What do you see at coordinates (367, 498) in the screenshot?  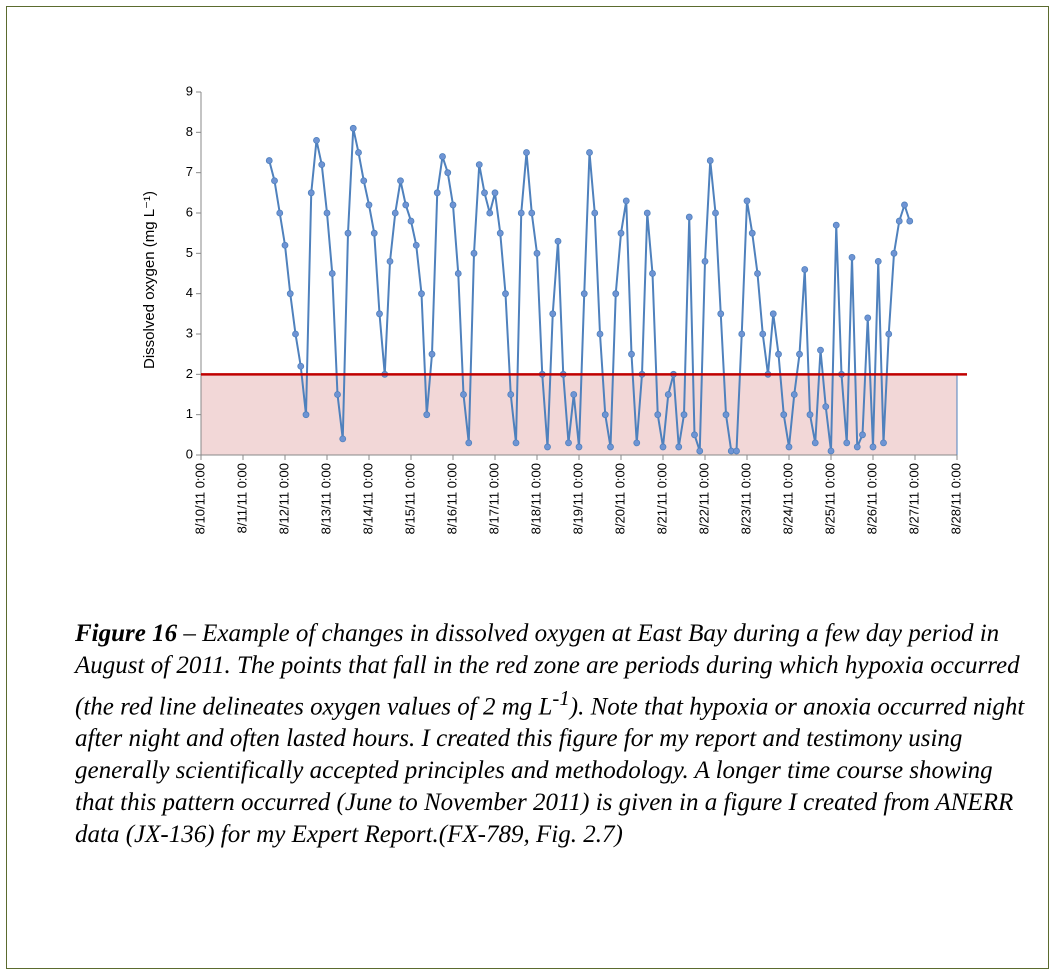 I see `x-tick-label: 8/14/11 0:00` at bounding box center [367, 498].